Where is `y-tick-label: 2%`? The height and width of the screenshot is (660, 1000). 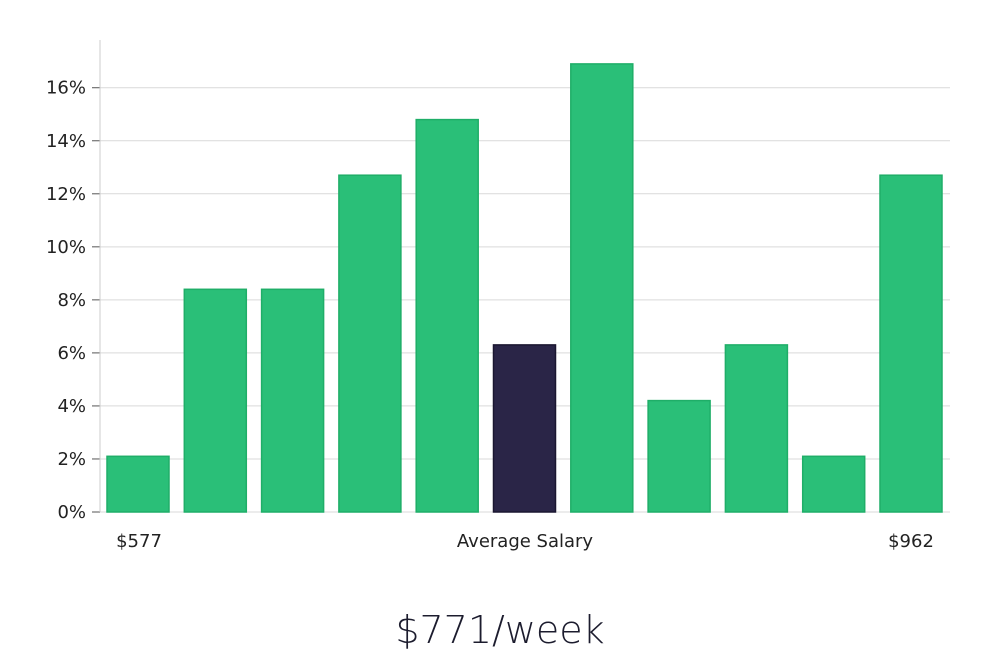
y-tick-label: 2% is located at coordinates (71, 459).